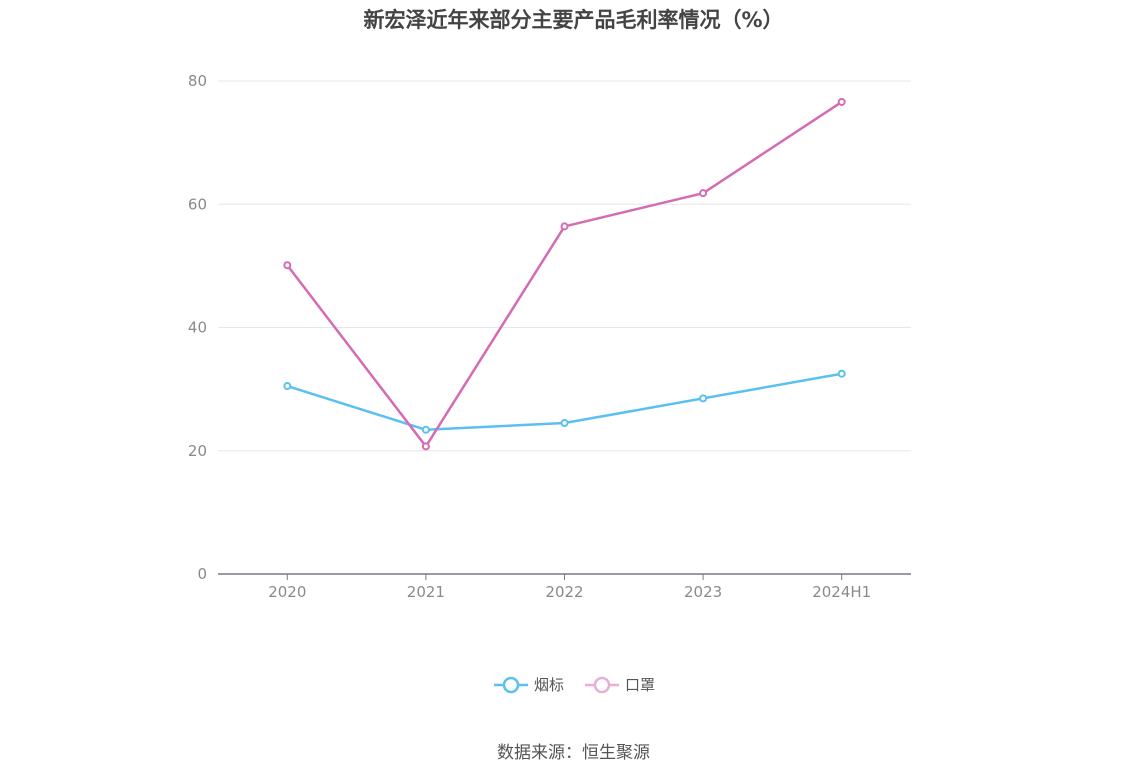 The width and height of the screenshot is (1147, 776). Describe the element at coordinates (197, 451) in the screenshot. I see `y-tick-label: 20` at that location.